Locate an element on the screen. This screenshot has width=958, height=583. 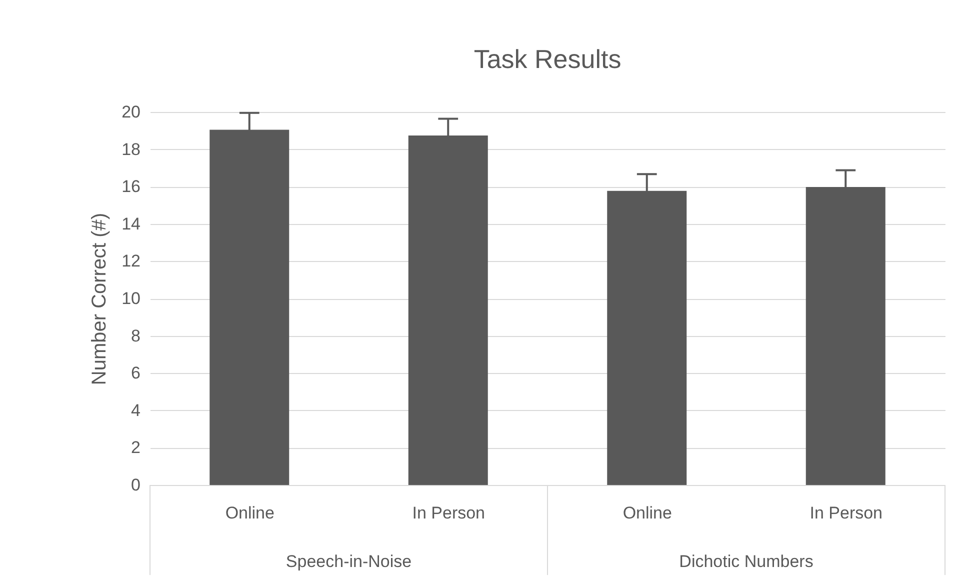
y-tick-label: 6 is located at coordinates (135, 373).